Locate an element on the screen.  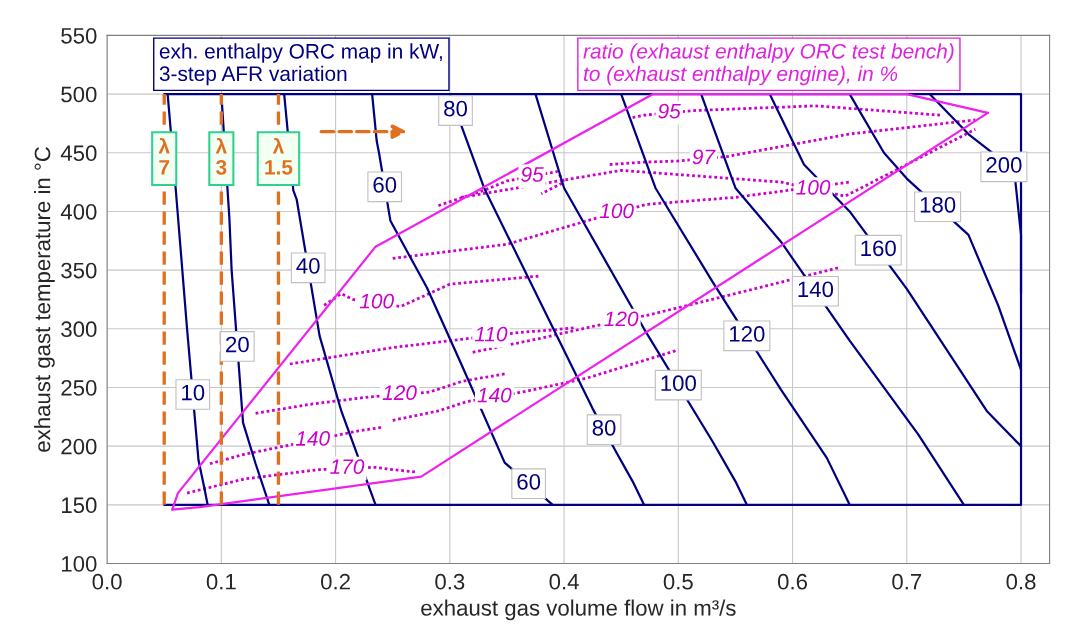
text: exh. enthalpy ORC map in kW, 3-step AFR variation is located at coordinates (300, 64).